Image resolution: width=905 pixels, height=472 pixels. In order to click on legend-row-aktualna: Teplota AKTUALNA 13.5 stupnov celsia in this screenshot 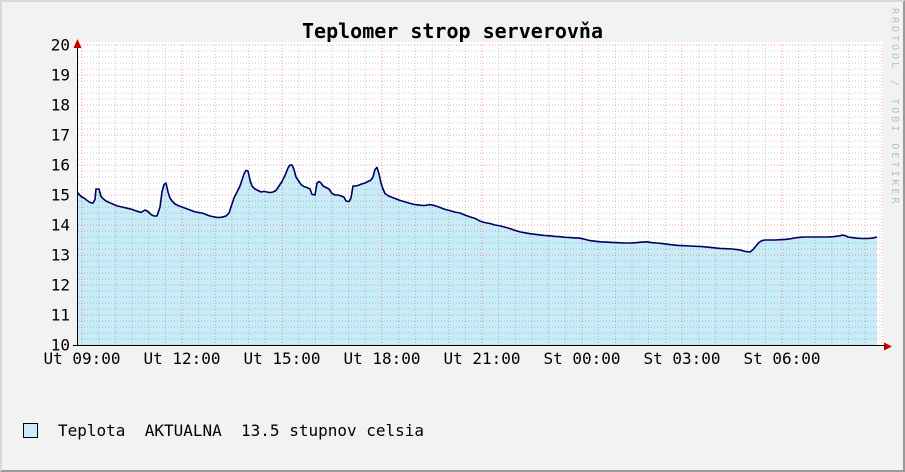, I will do `click(452, 430)`.